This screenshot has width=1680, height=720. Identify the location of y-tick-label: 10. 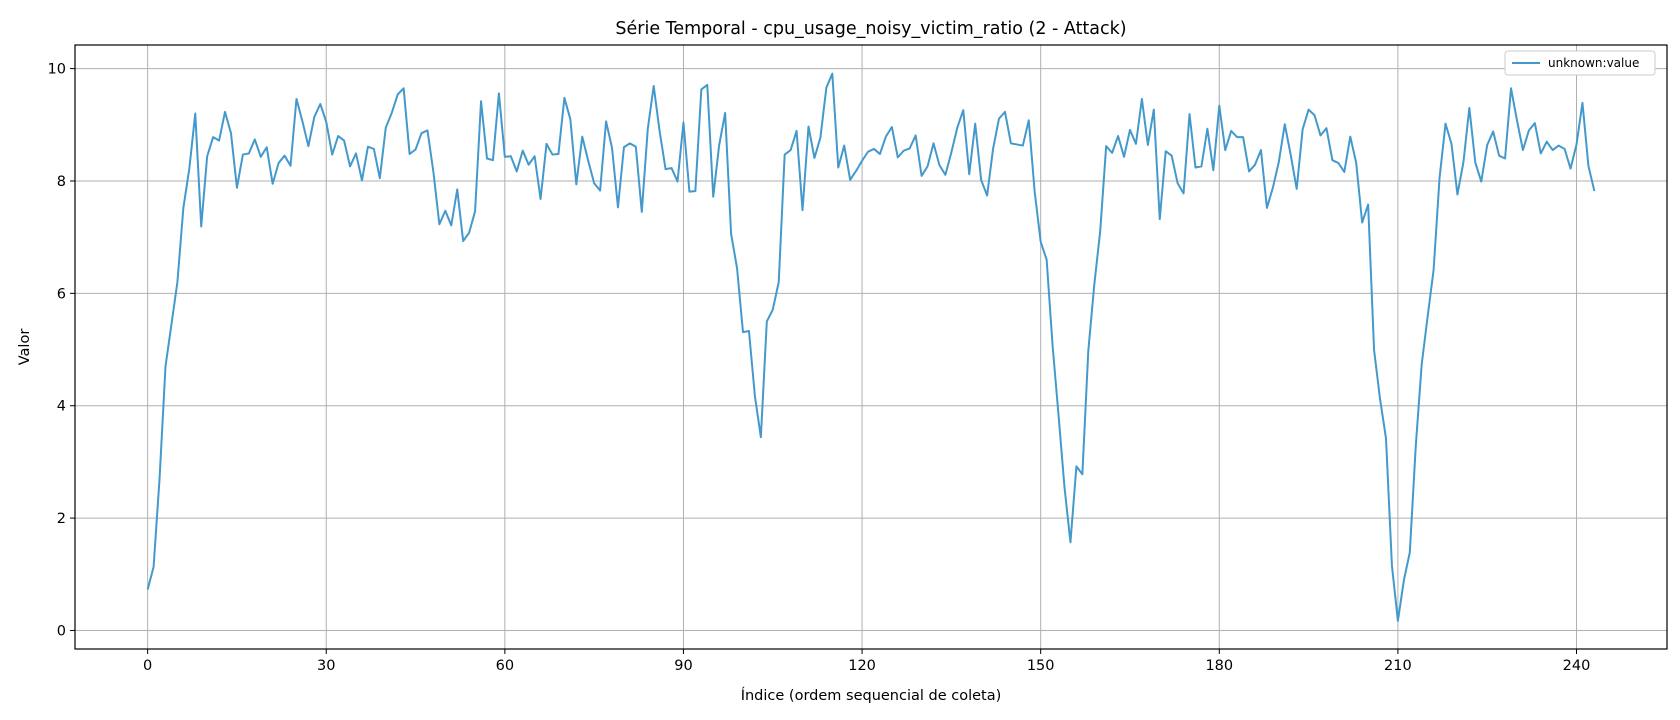
(57, 70).